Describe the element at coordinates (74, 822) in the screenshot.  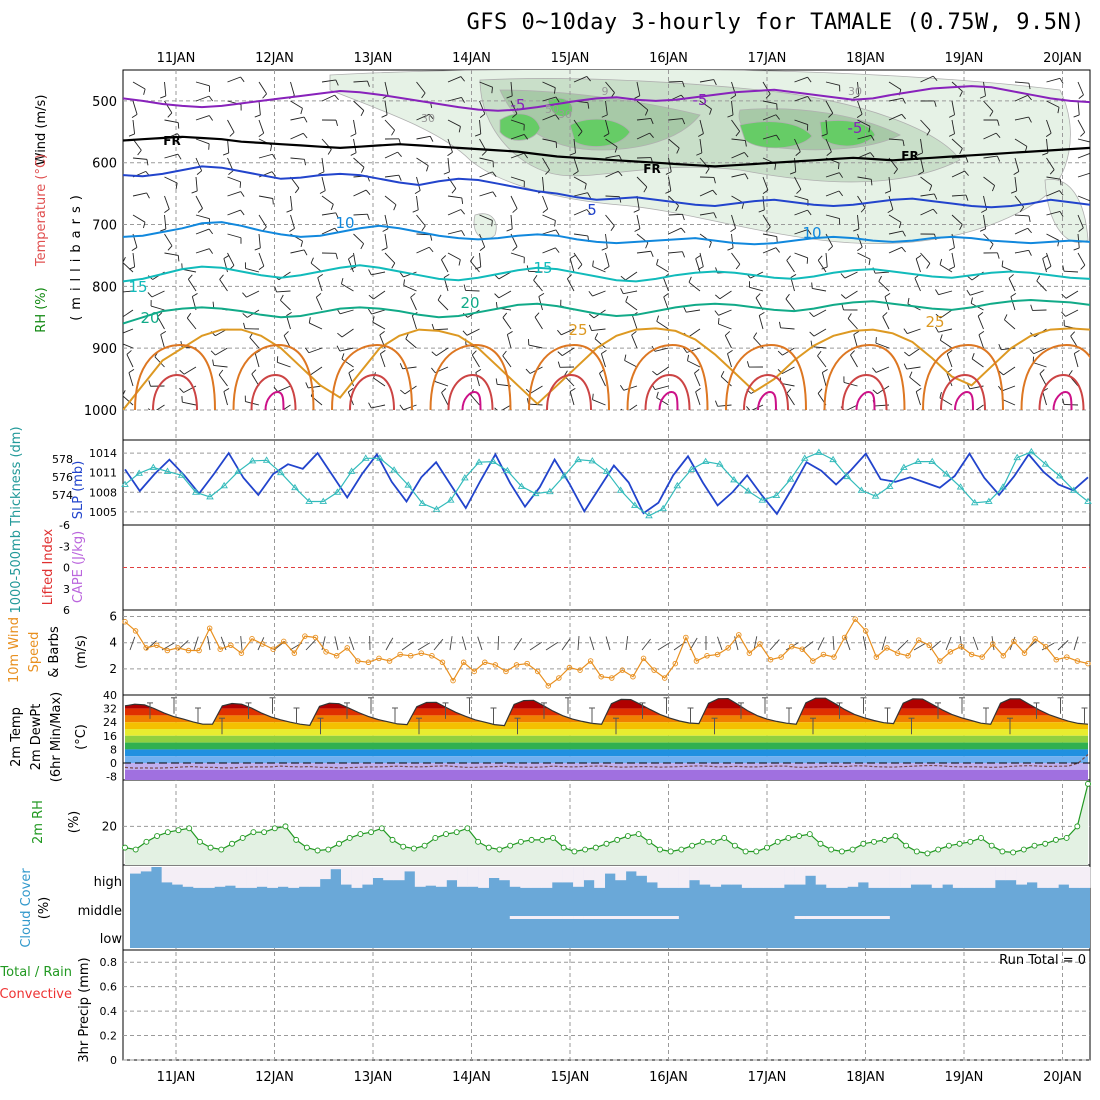
I see `rh2m-label-unit: (%)` at that location.